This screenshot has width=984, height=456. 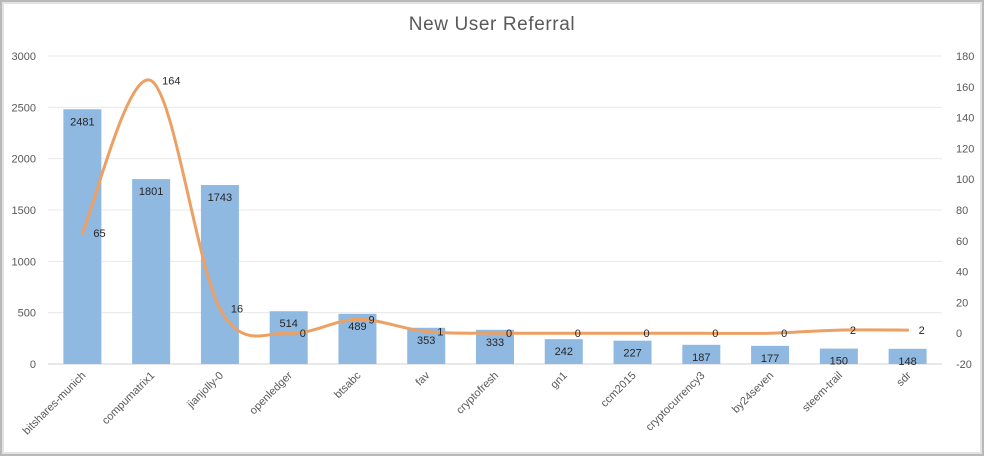 What do you see at coordinates (753, 393) in the screenshot?
I see `x-category-label: by24seven` at bounding box center [753, 393].